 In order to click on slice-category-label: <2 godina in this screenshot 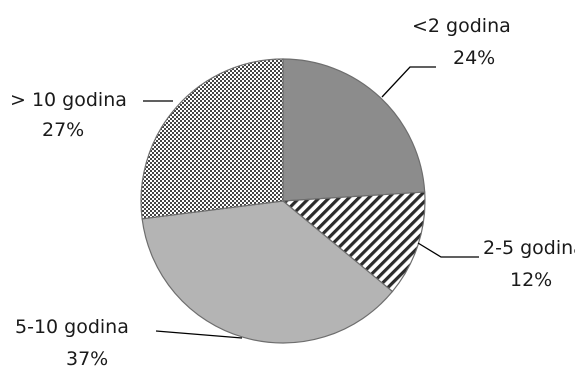, I will do `click(461, 26)`.